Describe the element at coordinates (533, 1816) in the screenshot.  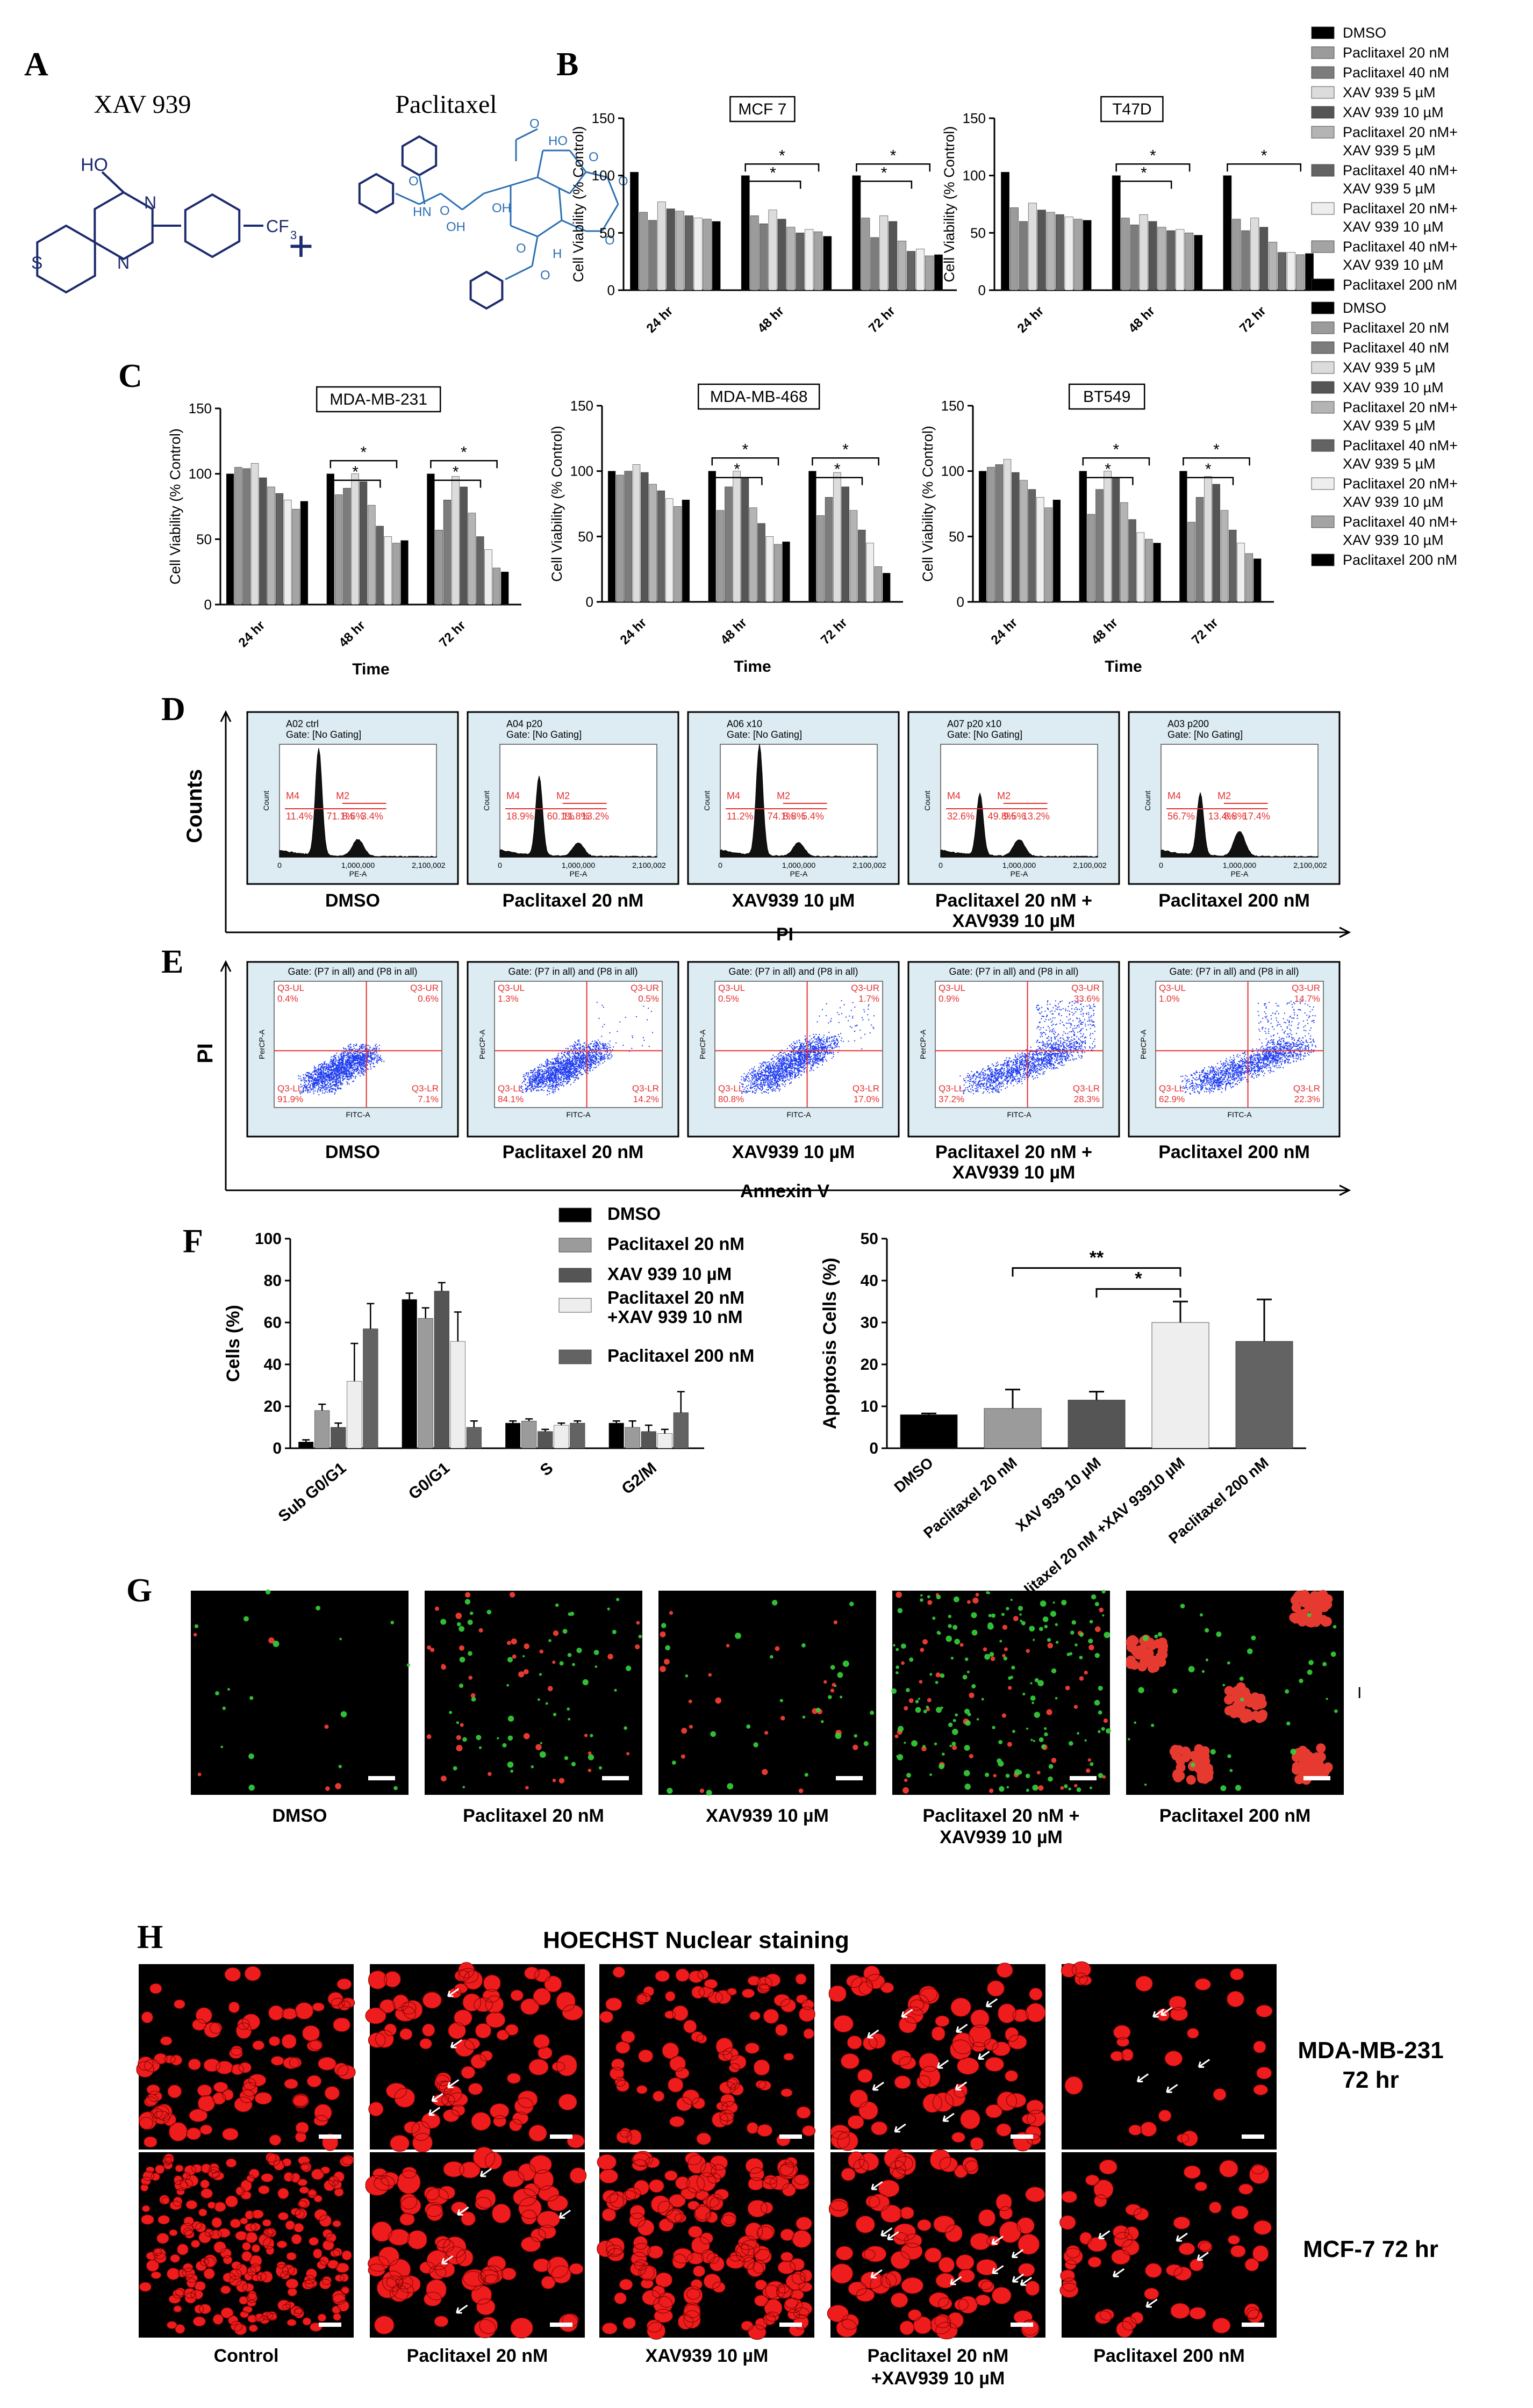
I see `micrograph-caption: Paclitaxel 20 nM` at that location.